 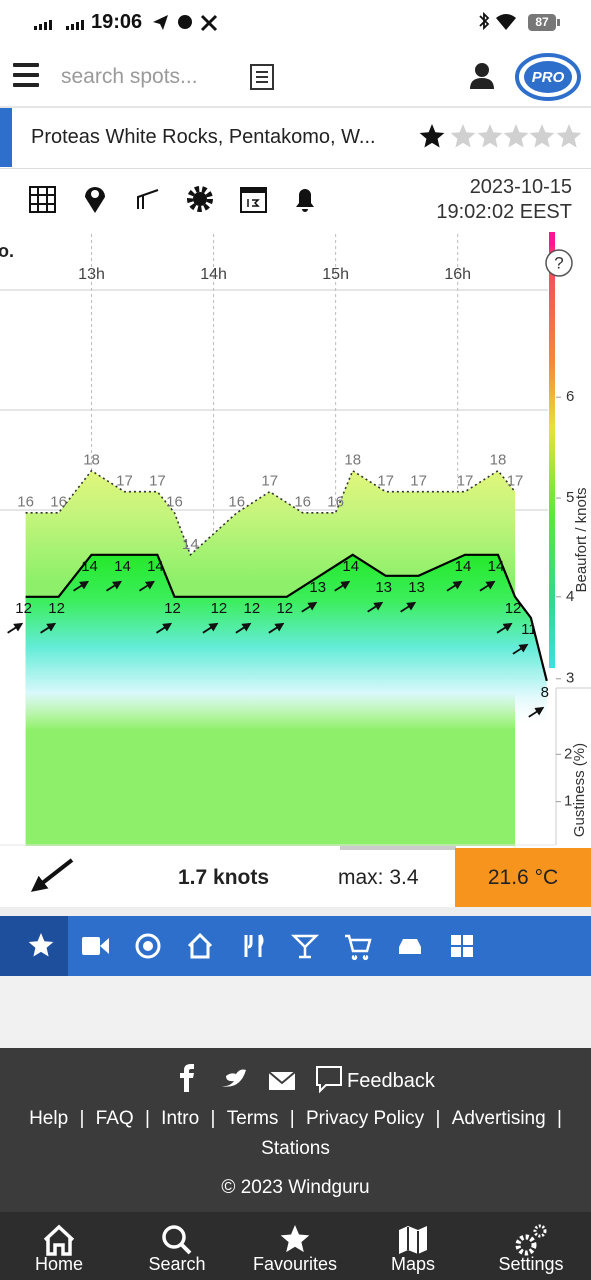 I want to click on footer-link: FAQ, so click(x=114, y=1118).